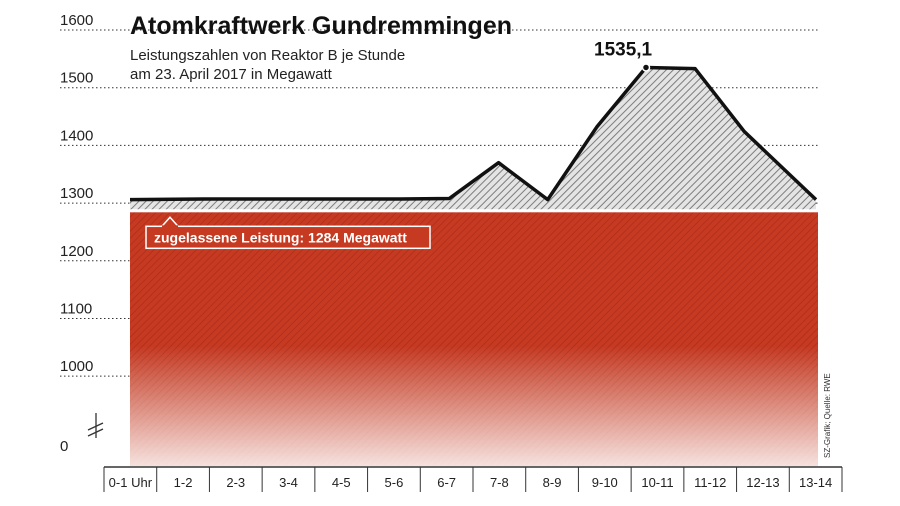 The width and height of the screenshot is (900, 506). I want to click on x-tick-label: 1-2, so click(183, 482).